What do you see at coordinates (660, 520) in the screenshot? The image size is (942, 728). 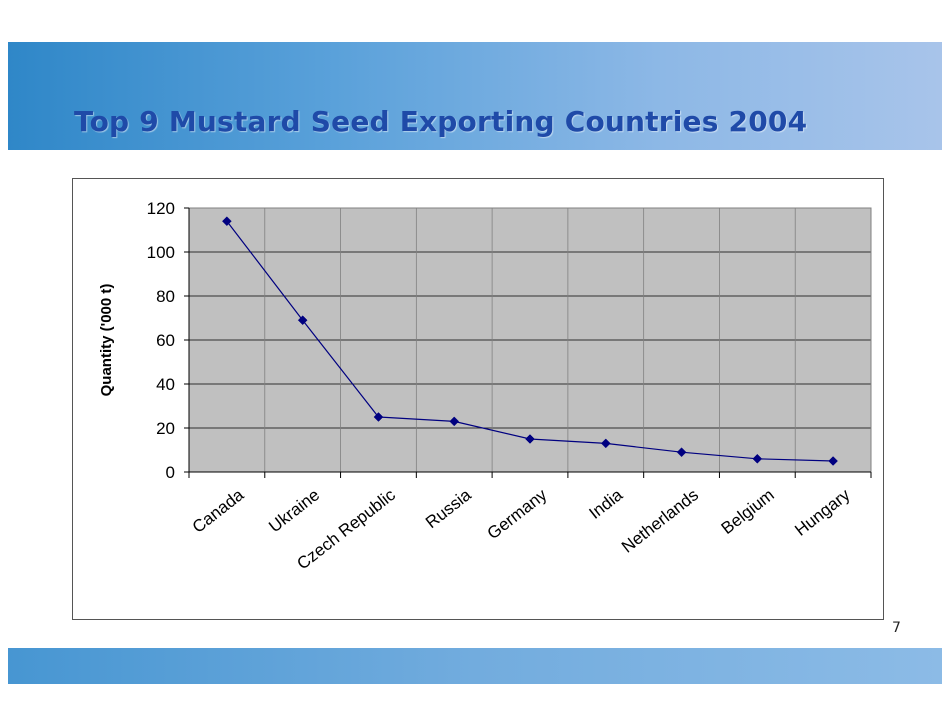 I see `x-tick-label: Netherlands` at bounding box center [660, 520].